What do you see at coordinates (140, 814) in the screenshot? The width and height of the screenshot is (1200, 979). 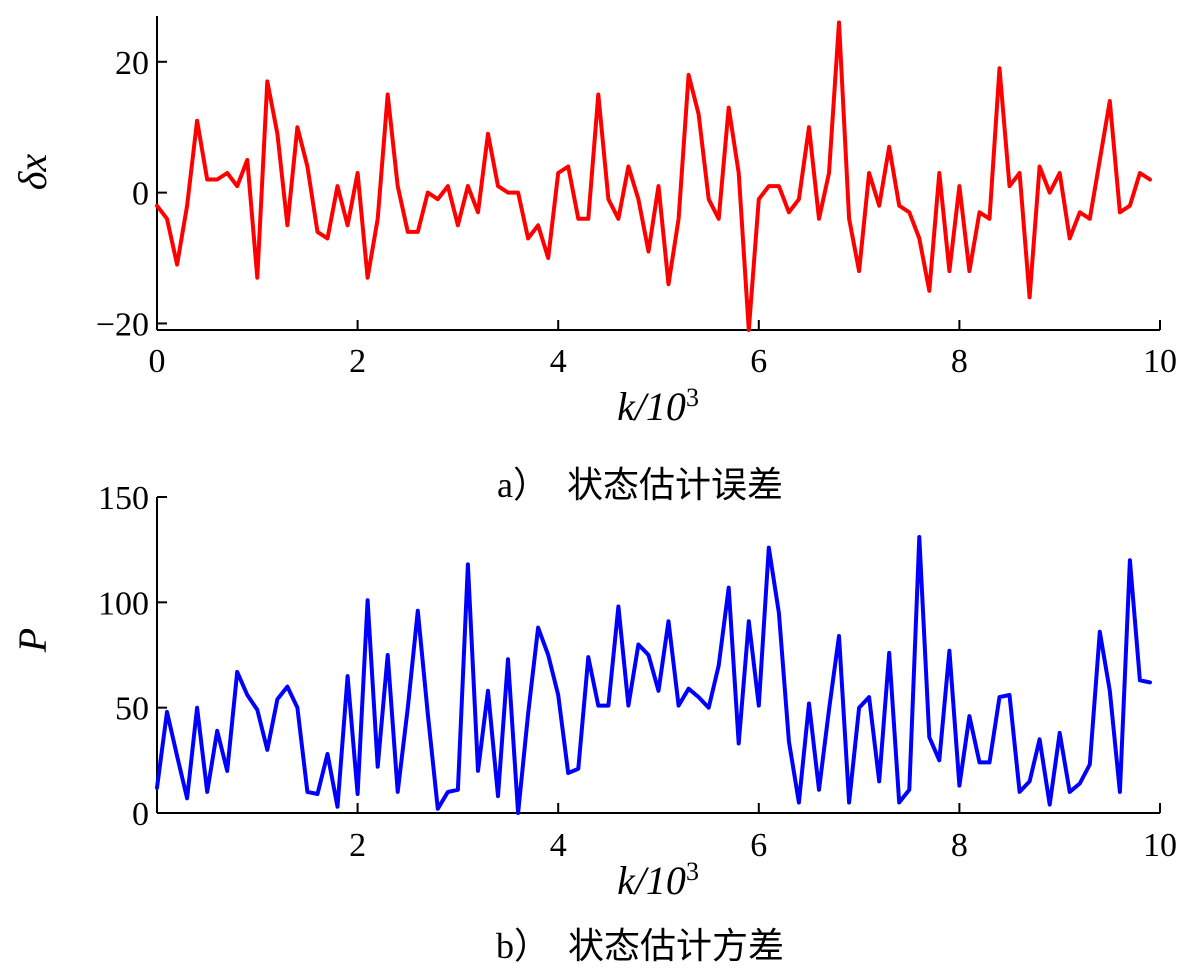 I see `chart-b-y-tick-label: 0` at bounding box center [140, 814].